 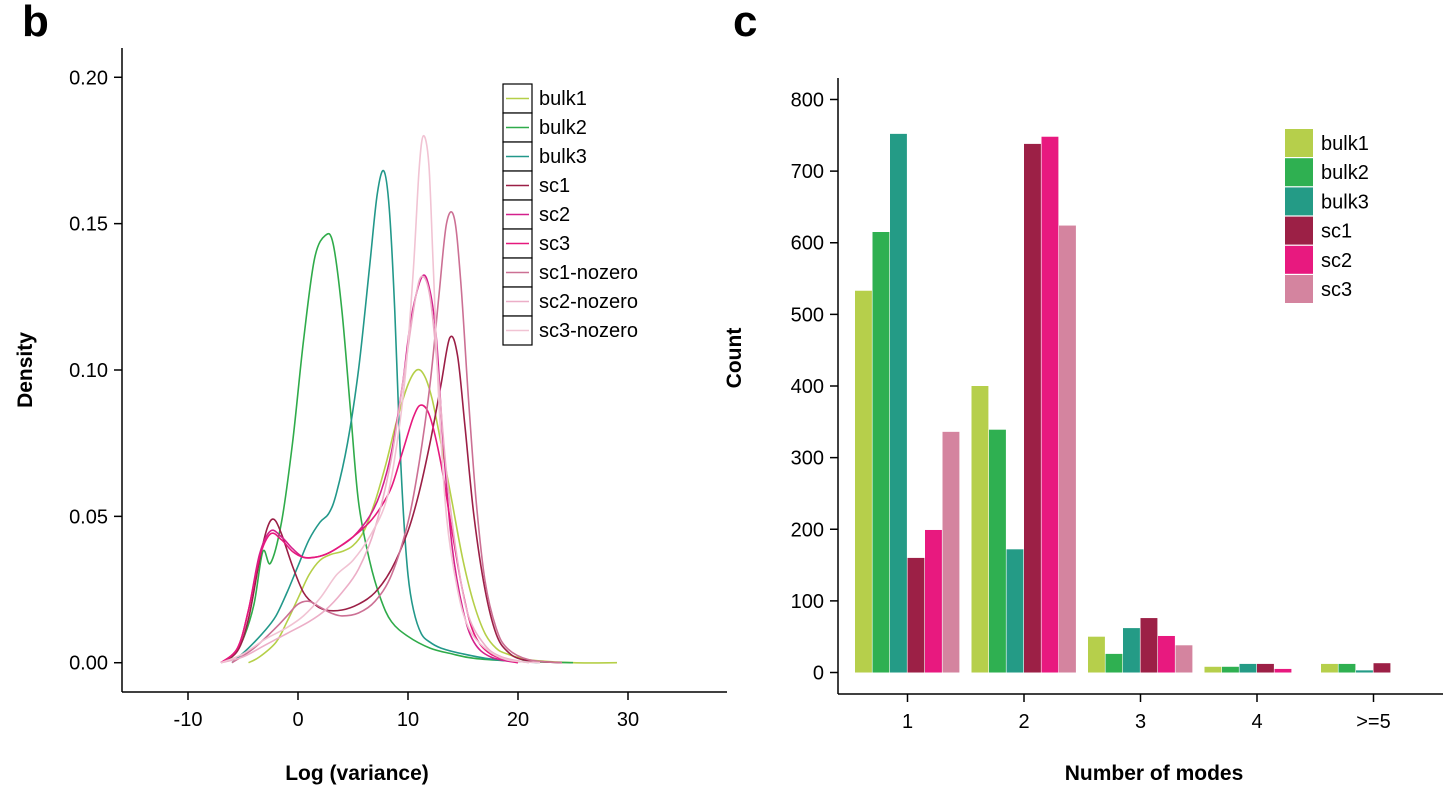 I want to click on y-tick-label: 400, so click(x=807, y=387).